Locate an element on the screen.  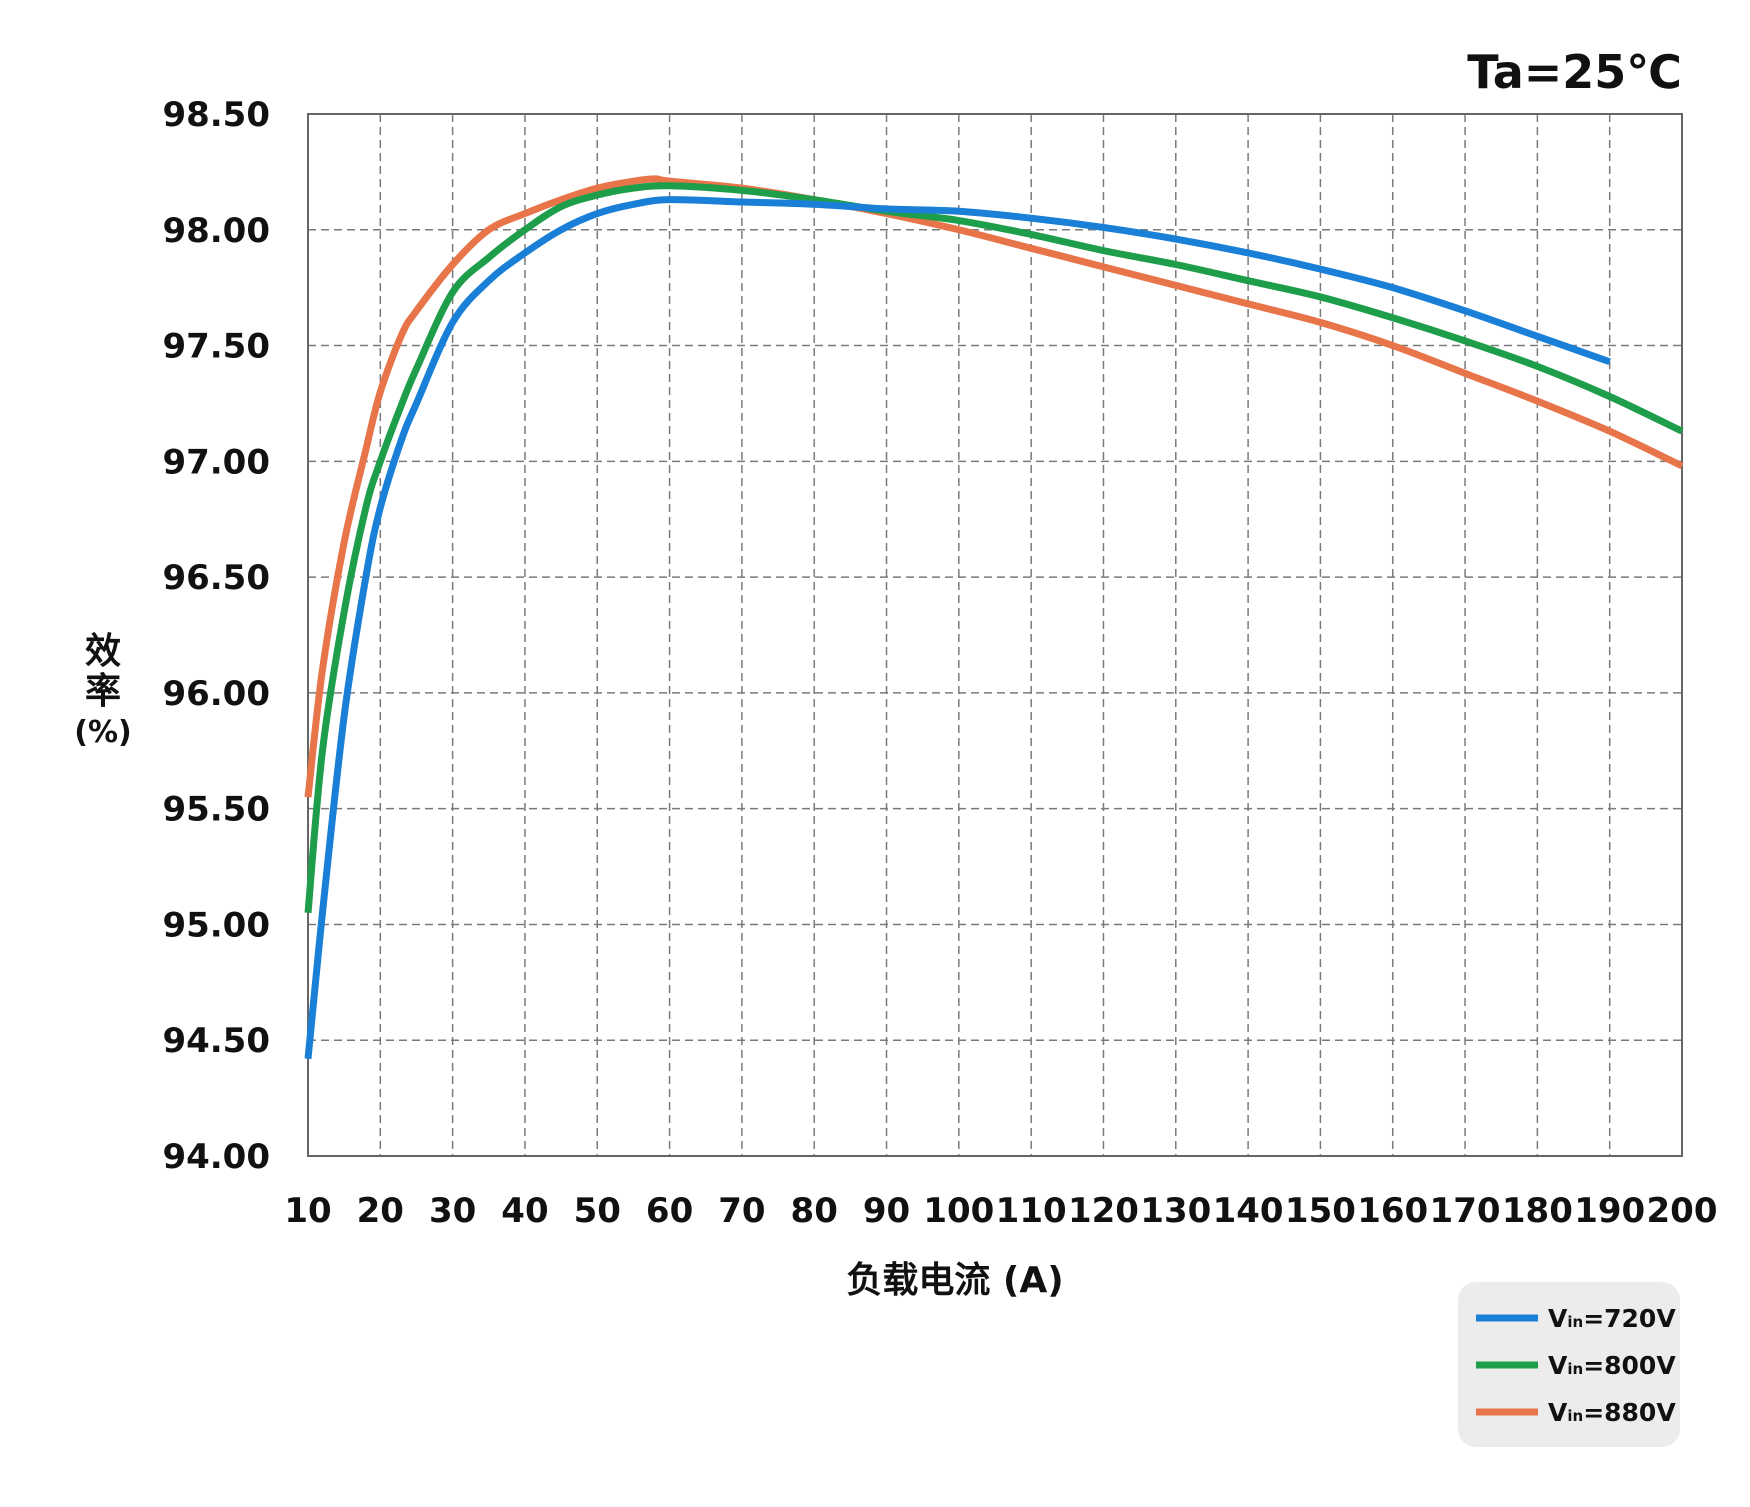
legend: Vin=720V Vin=800V Vin=880V is located at coordinates (1569, 1364).